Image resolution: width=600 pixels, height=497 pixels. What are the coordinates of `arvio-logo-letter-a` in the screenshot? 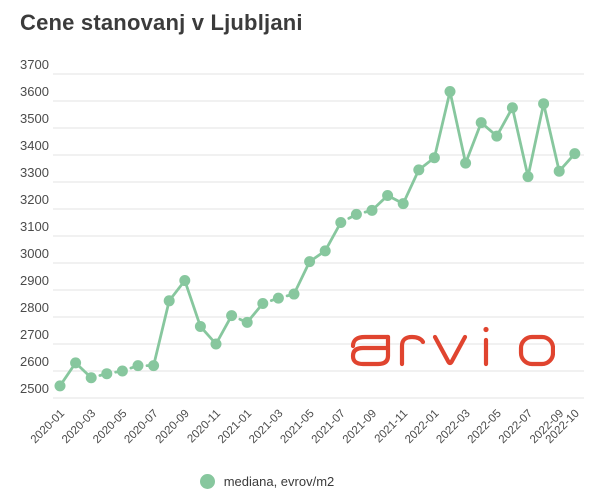 It's located at (370, 350).